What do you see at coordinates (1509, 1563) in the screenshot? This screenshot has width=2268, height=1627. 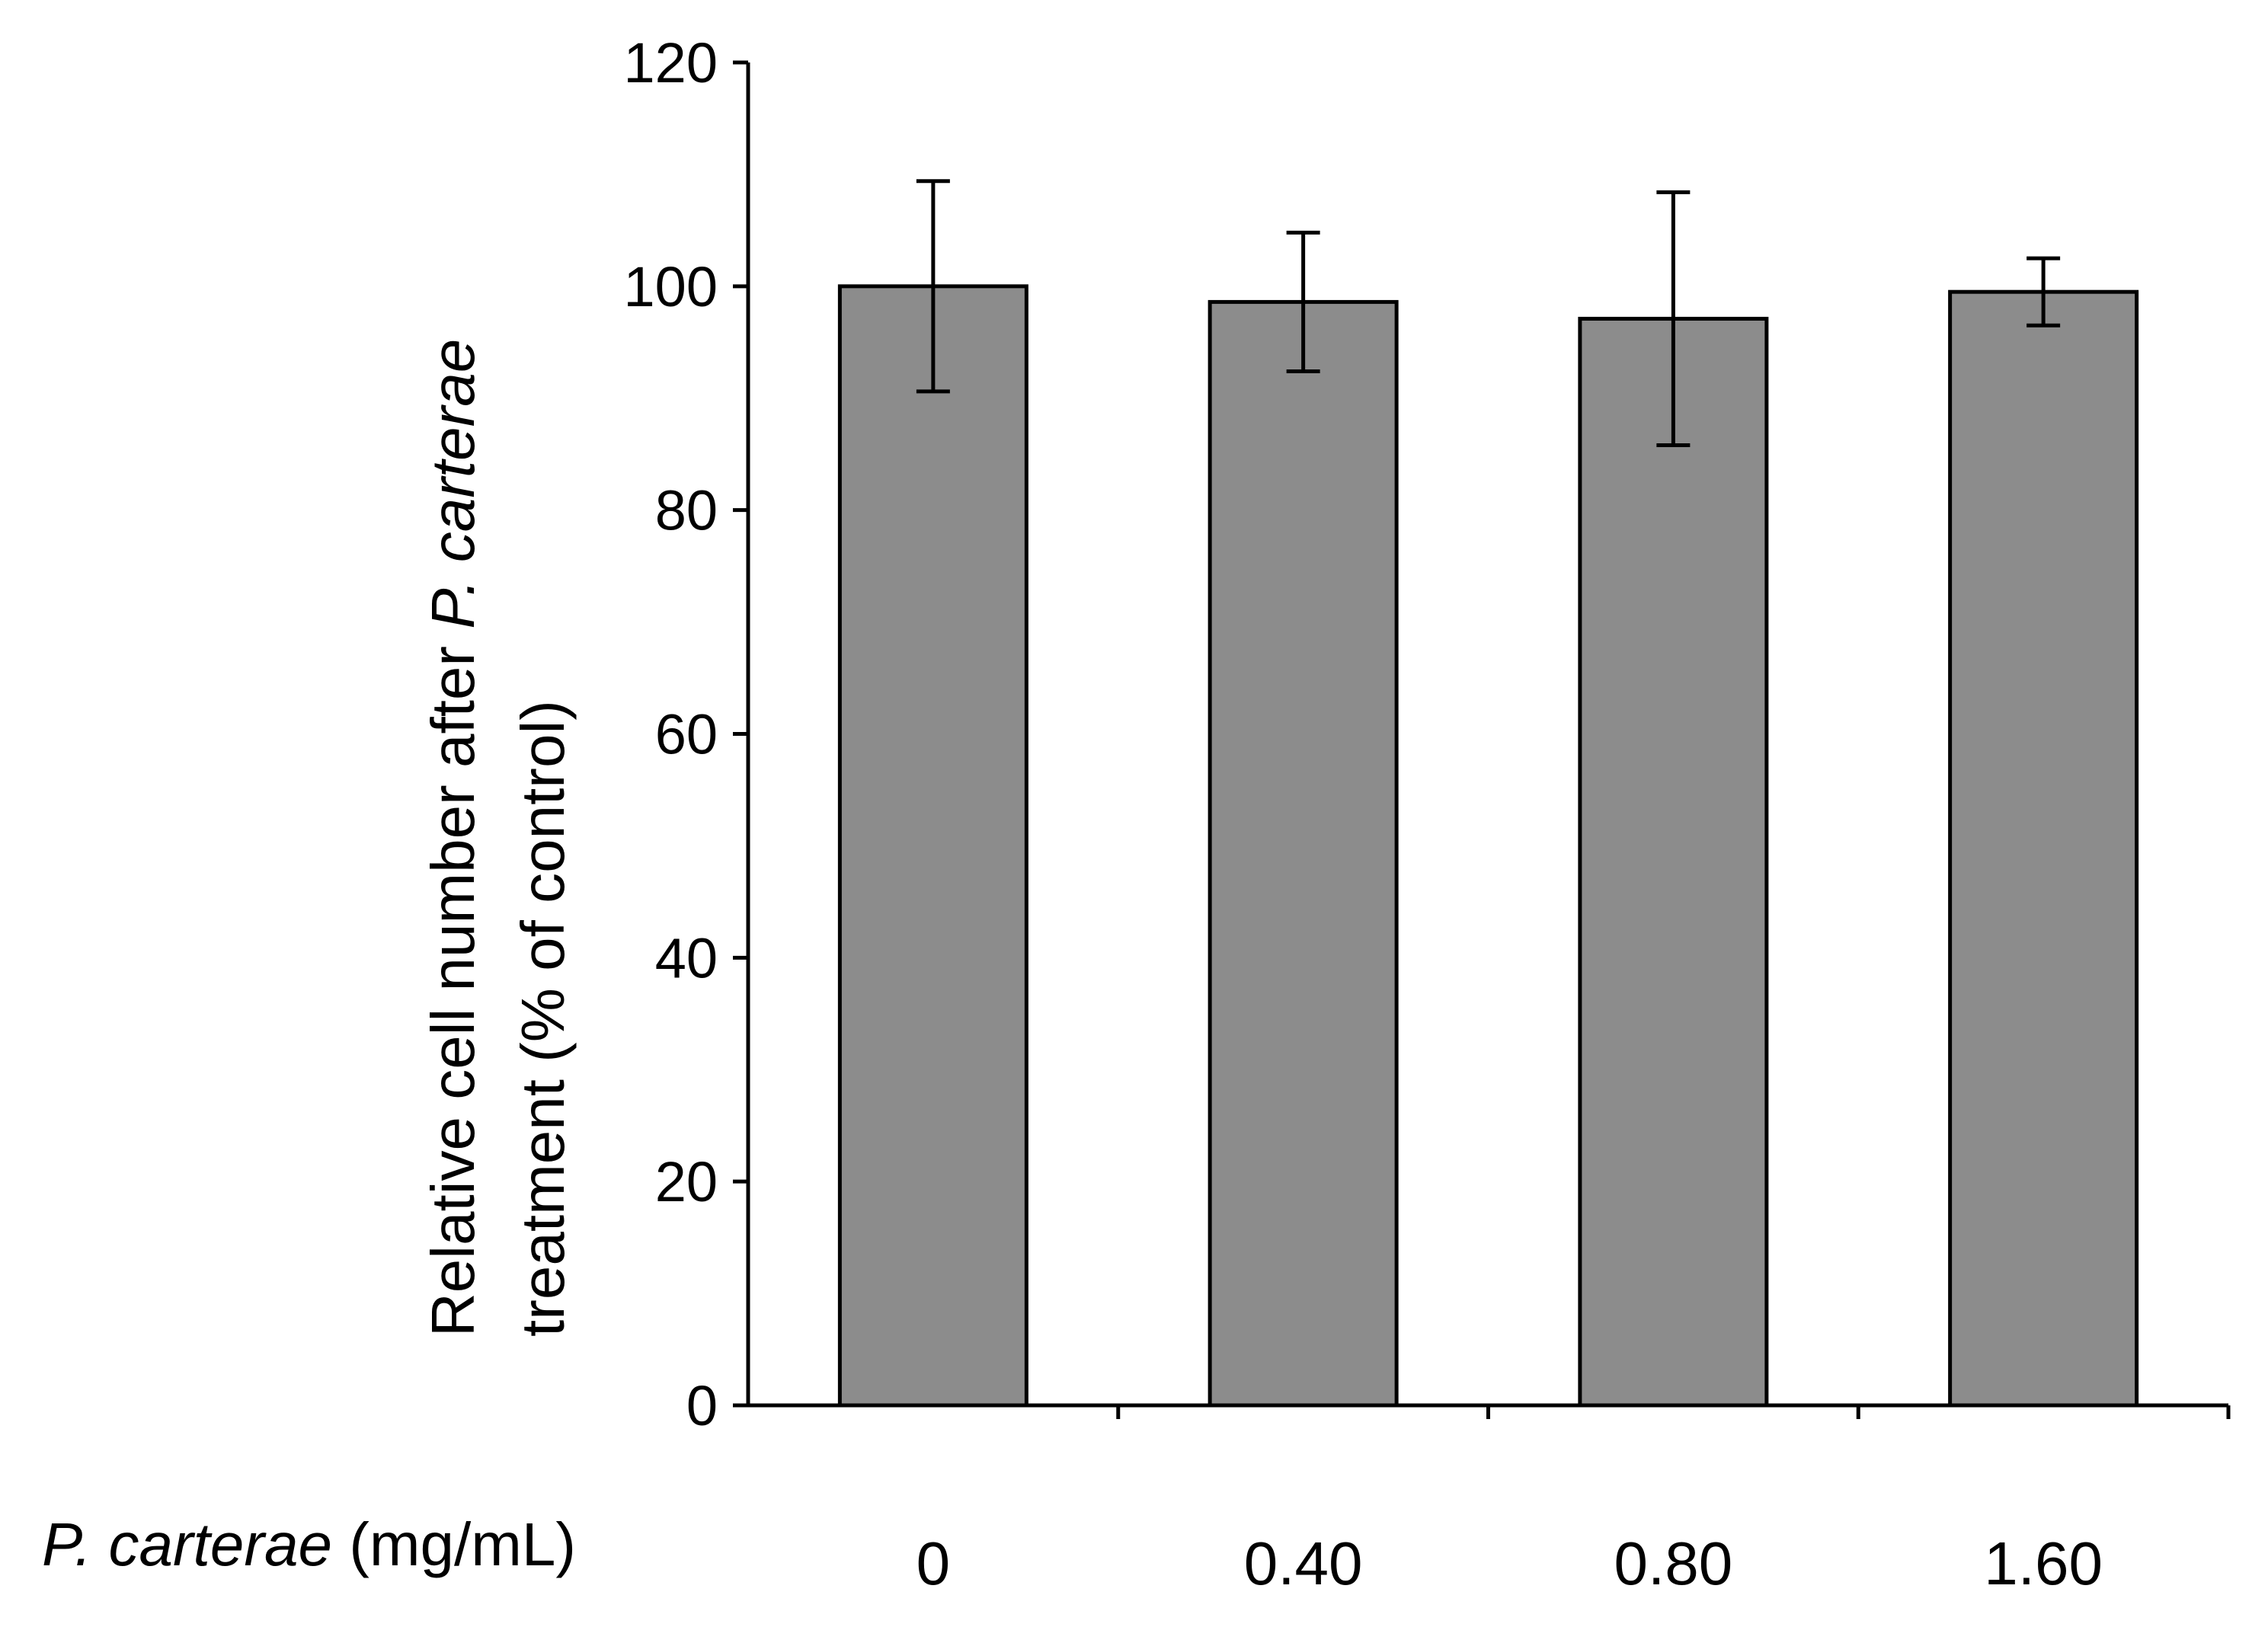 I see `x-axis-tick-labels: 0 0.40 0.80 1.60` at bounding box center [1509, 1563].